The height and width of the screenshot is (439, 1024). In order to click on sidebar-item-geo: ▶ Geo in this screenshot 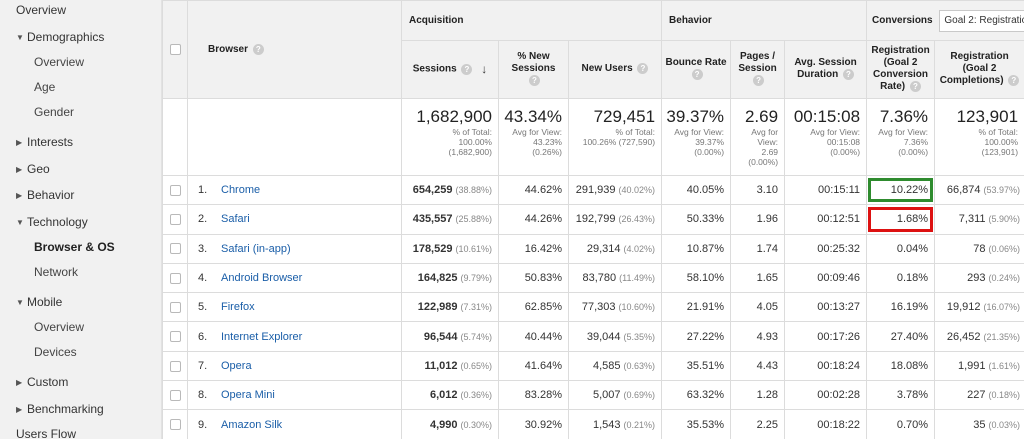, I will do `click(80, 169)`.